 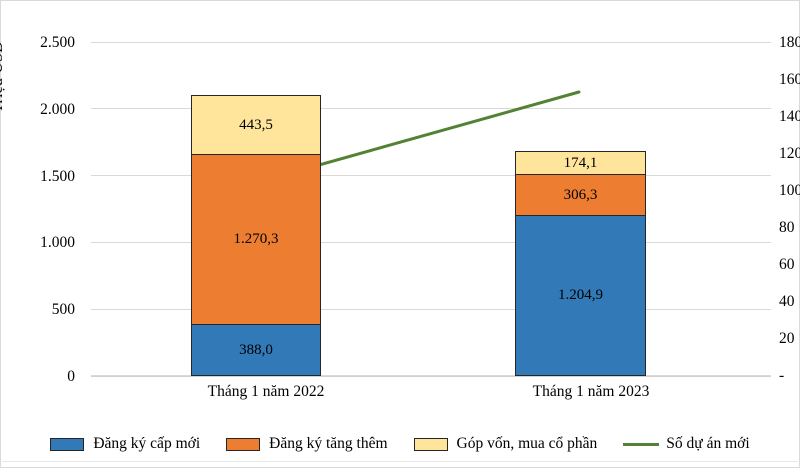 I want to click on y-axis-left: 2.500 2.000 1.500 1.000 500 0, so click(x=42, y=235).